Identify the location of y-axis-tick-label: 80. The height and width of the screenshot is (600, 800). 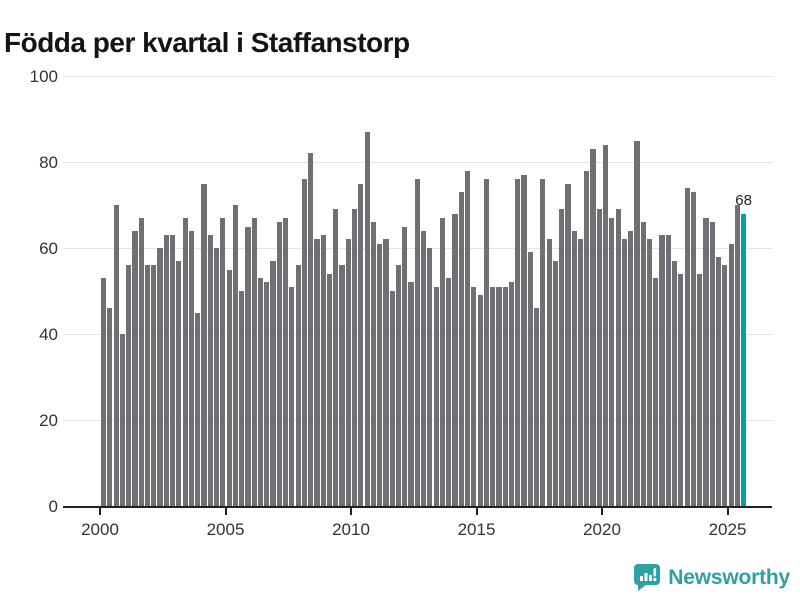
(48, 162).